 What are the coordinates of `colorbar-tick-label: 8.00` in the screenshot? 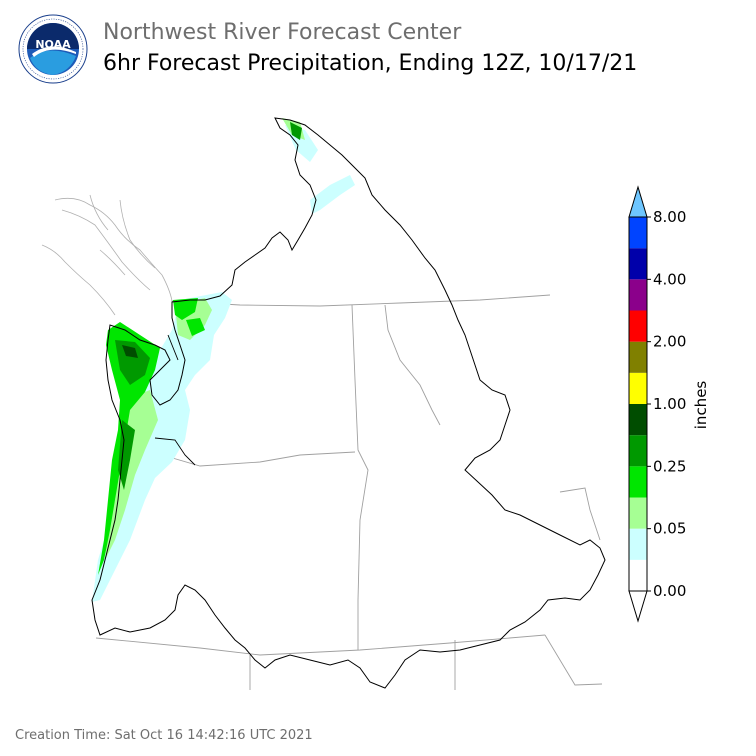 It's located at (669, 217).